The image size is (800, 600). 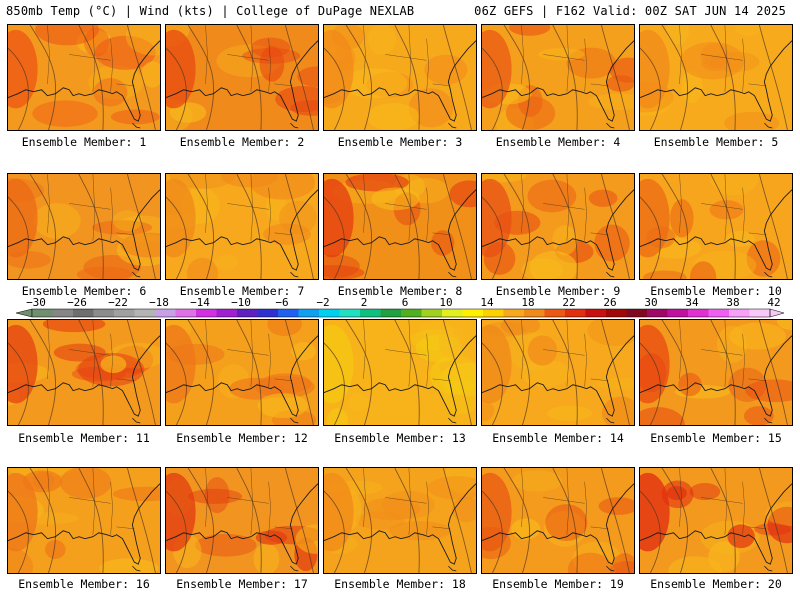 I want to click on colorbar-tick-label: 34, so click(x=692, y=302).